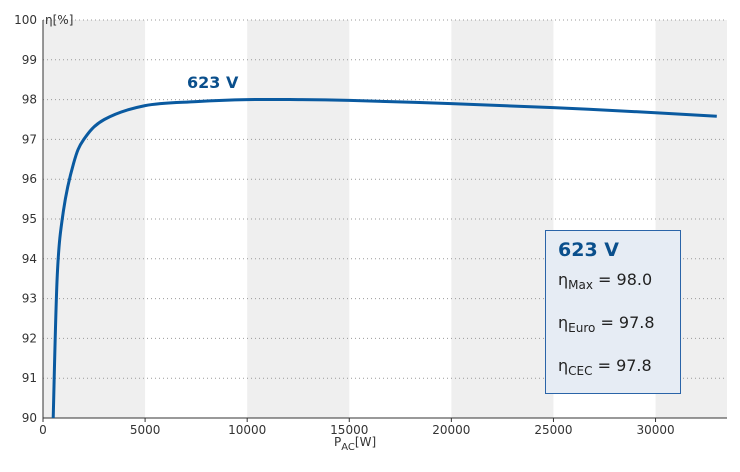  I want to click on series-label: 623 V, so click(213, 82).